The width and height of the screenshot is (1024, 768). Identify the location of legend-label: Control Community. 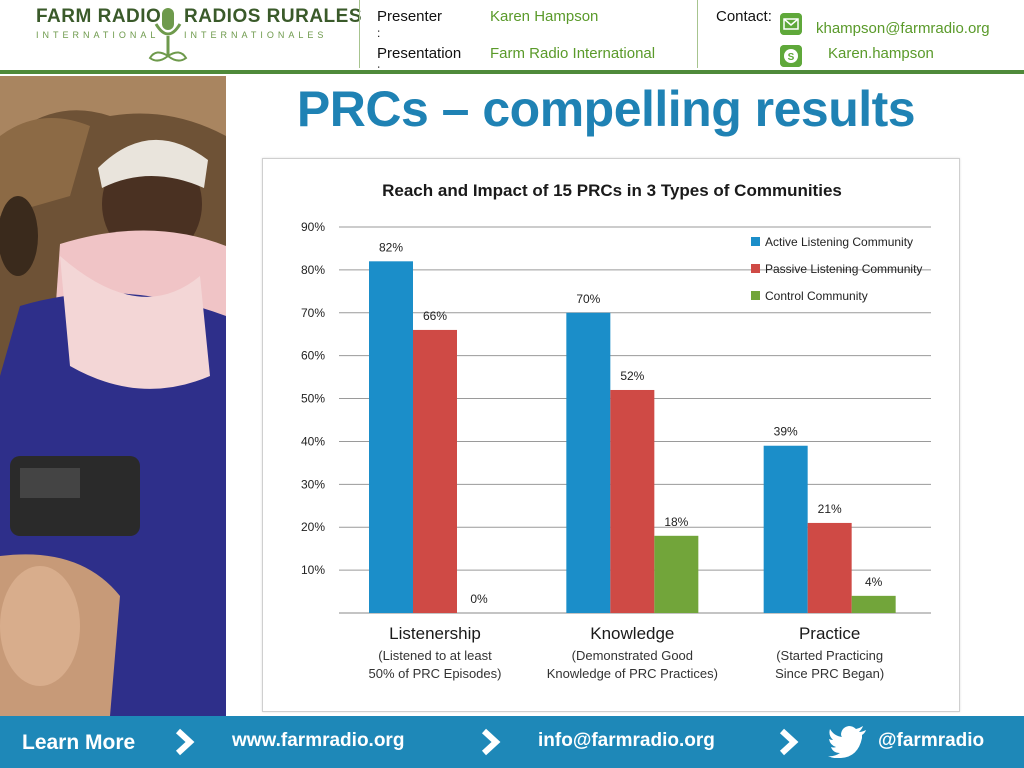
(816, 296).